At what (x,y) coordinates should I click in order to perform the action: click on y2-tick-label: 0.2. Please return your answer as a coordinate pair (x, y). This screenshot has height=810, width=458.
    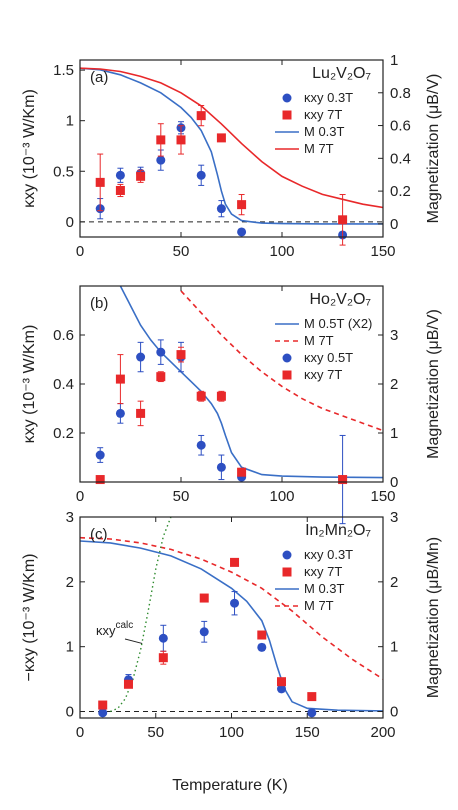
    Looking at the image, I should click on (400, 191).